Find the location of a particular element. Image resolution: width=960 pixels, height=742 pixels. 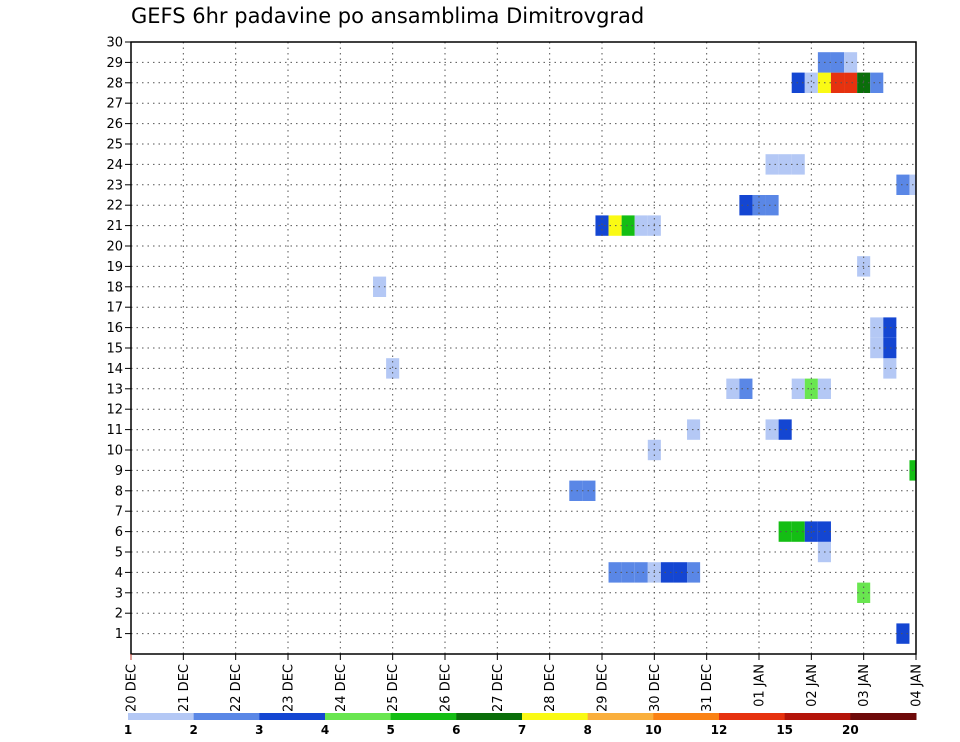

y-tick-label: 2 is located at coordinates (119, 614).